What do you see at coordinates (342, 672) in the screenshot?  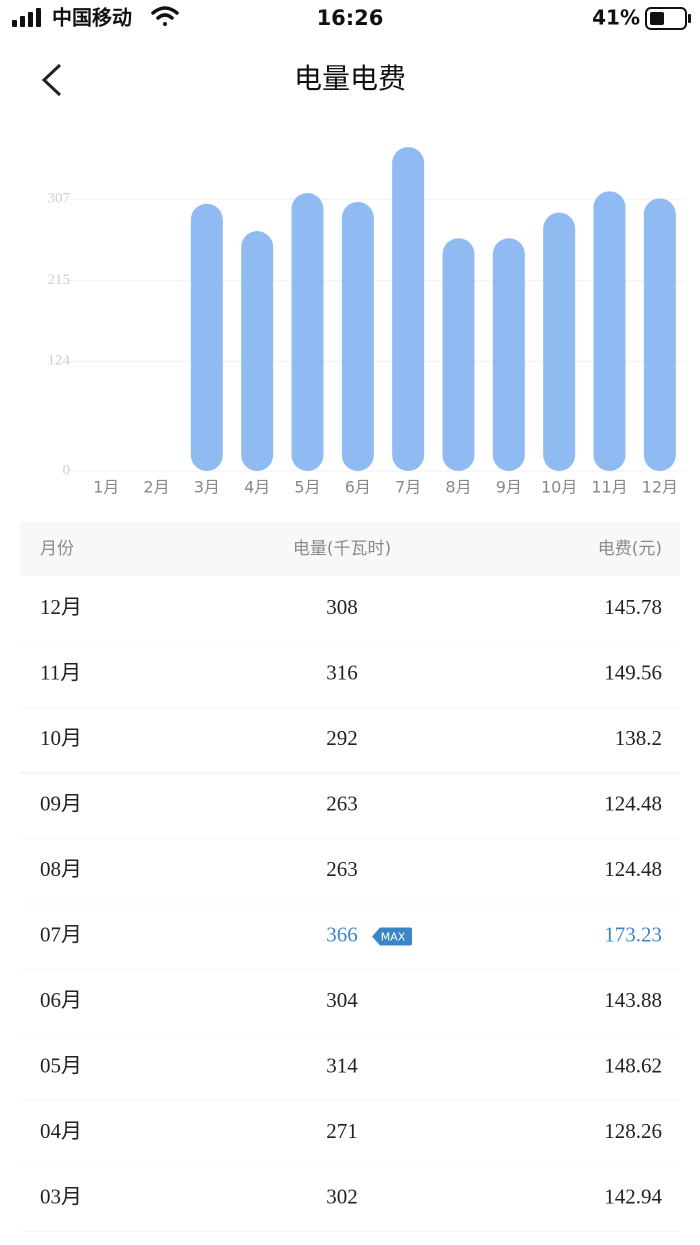 I see `table-cell: 316` at bounding box center [342, 672].